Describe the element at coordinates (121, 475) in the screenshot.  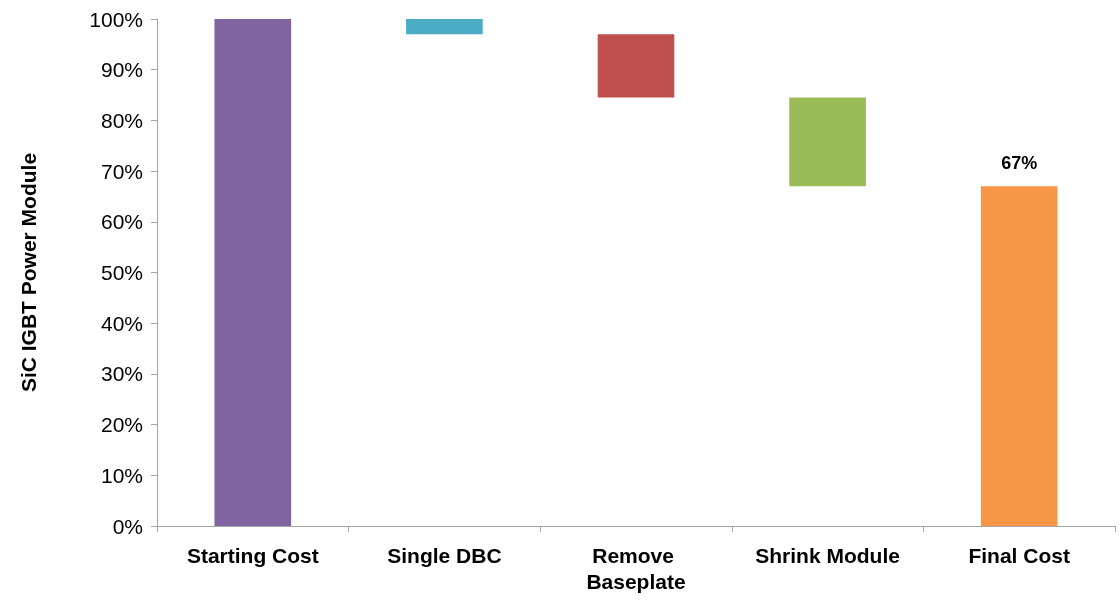
I see `y-tick-label: 10%` at that location.